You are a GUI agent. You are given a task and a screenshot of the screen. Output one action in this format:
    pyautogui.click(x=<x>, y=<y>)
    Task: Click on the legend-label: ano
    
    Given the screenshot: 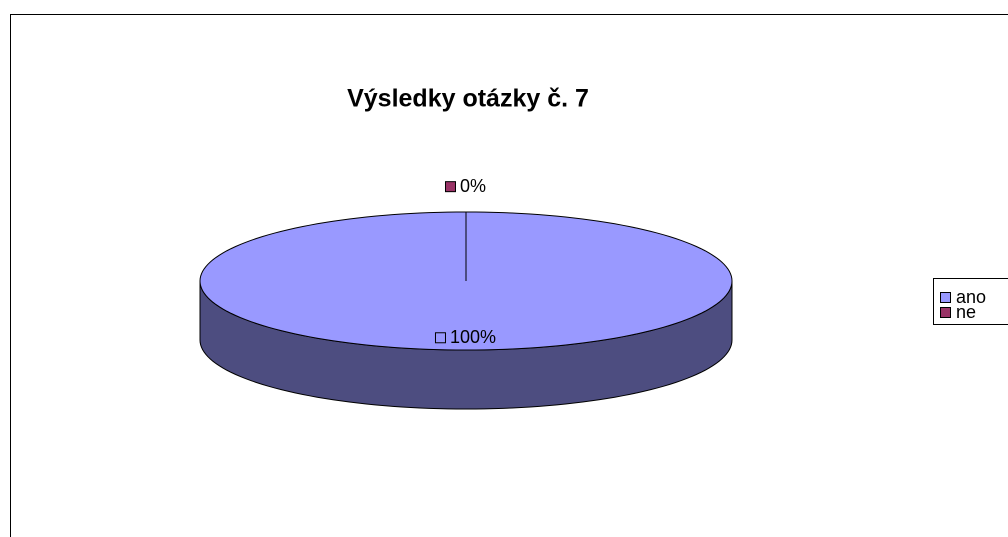 What is the action you would take?
    pyautogui.click(x=971, y=297)
    